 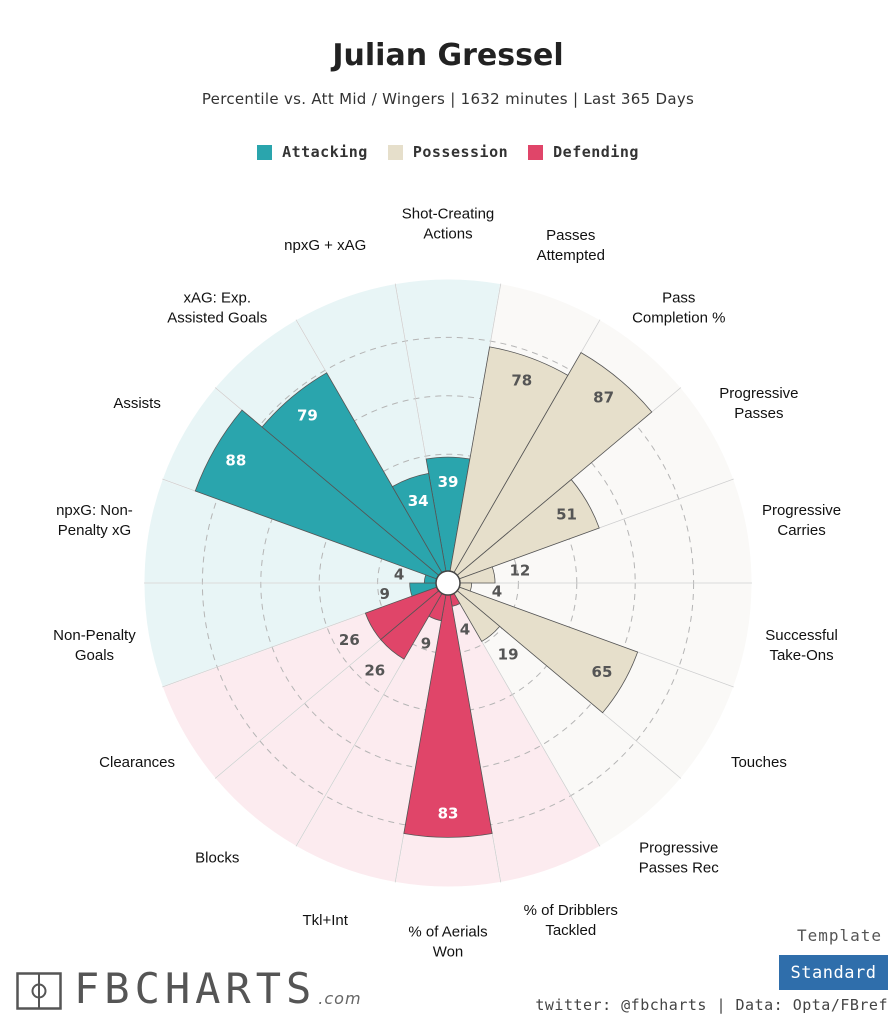 What do you see at coordinates (678, 317) in the screenshot?
I see `axis-label: Completion %` at bounding box center [678, 317].